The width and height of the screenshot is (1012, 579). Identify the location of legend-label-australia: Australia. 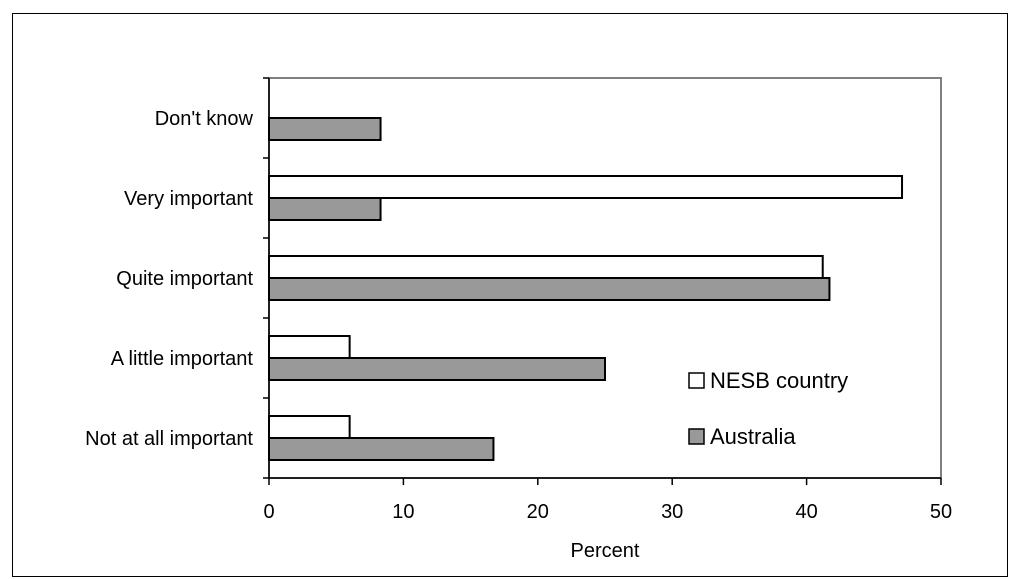
(753, 436).